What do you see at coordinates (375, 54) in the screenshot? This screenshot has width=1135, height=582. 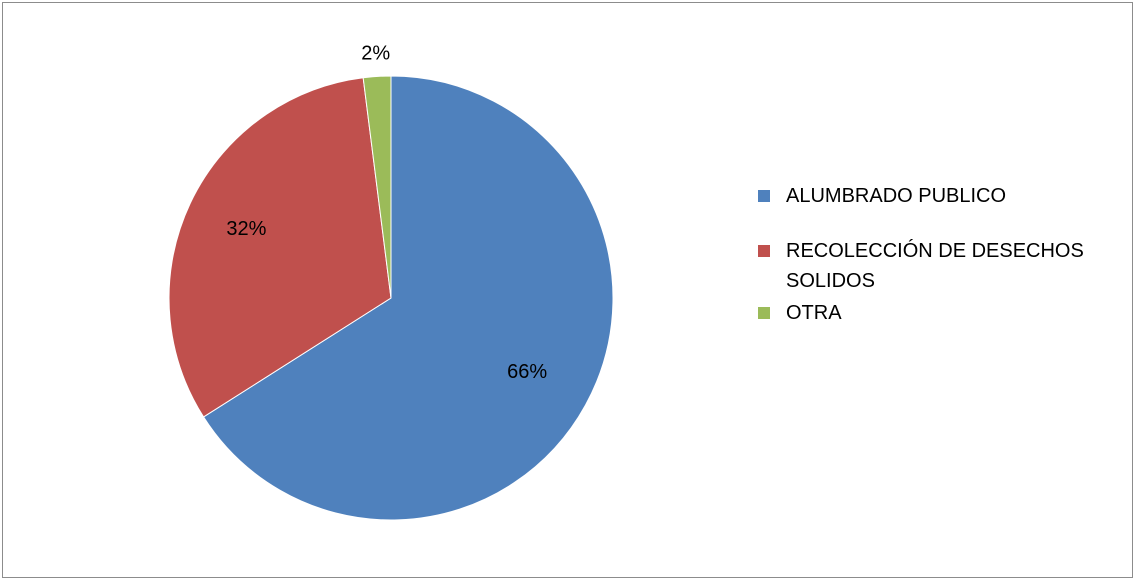 I see `data-label-otra: 2%` at bounding box center [375, 54].